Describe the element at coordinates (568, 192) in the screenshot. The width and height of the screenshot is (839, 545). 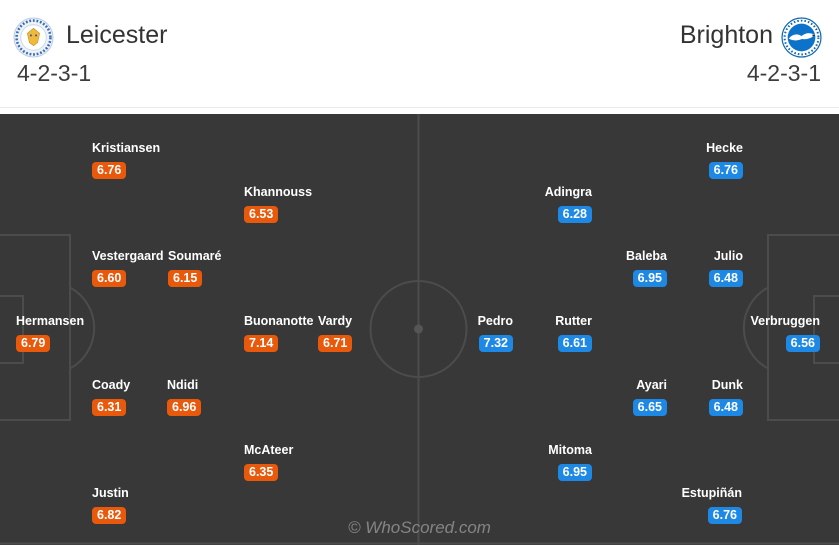
I see `player-name: Adingra` at that location.